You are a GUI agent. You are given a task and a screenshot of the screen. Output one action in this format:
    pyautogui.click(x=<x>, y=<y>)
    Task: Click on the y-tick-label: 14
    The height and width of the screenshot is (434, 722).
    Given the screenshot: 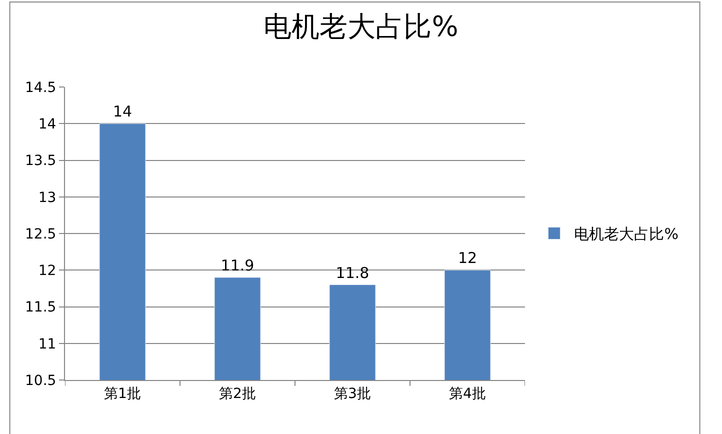 What is the action you would take?
    pyautogui.click(x=47, y=124)
    